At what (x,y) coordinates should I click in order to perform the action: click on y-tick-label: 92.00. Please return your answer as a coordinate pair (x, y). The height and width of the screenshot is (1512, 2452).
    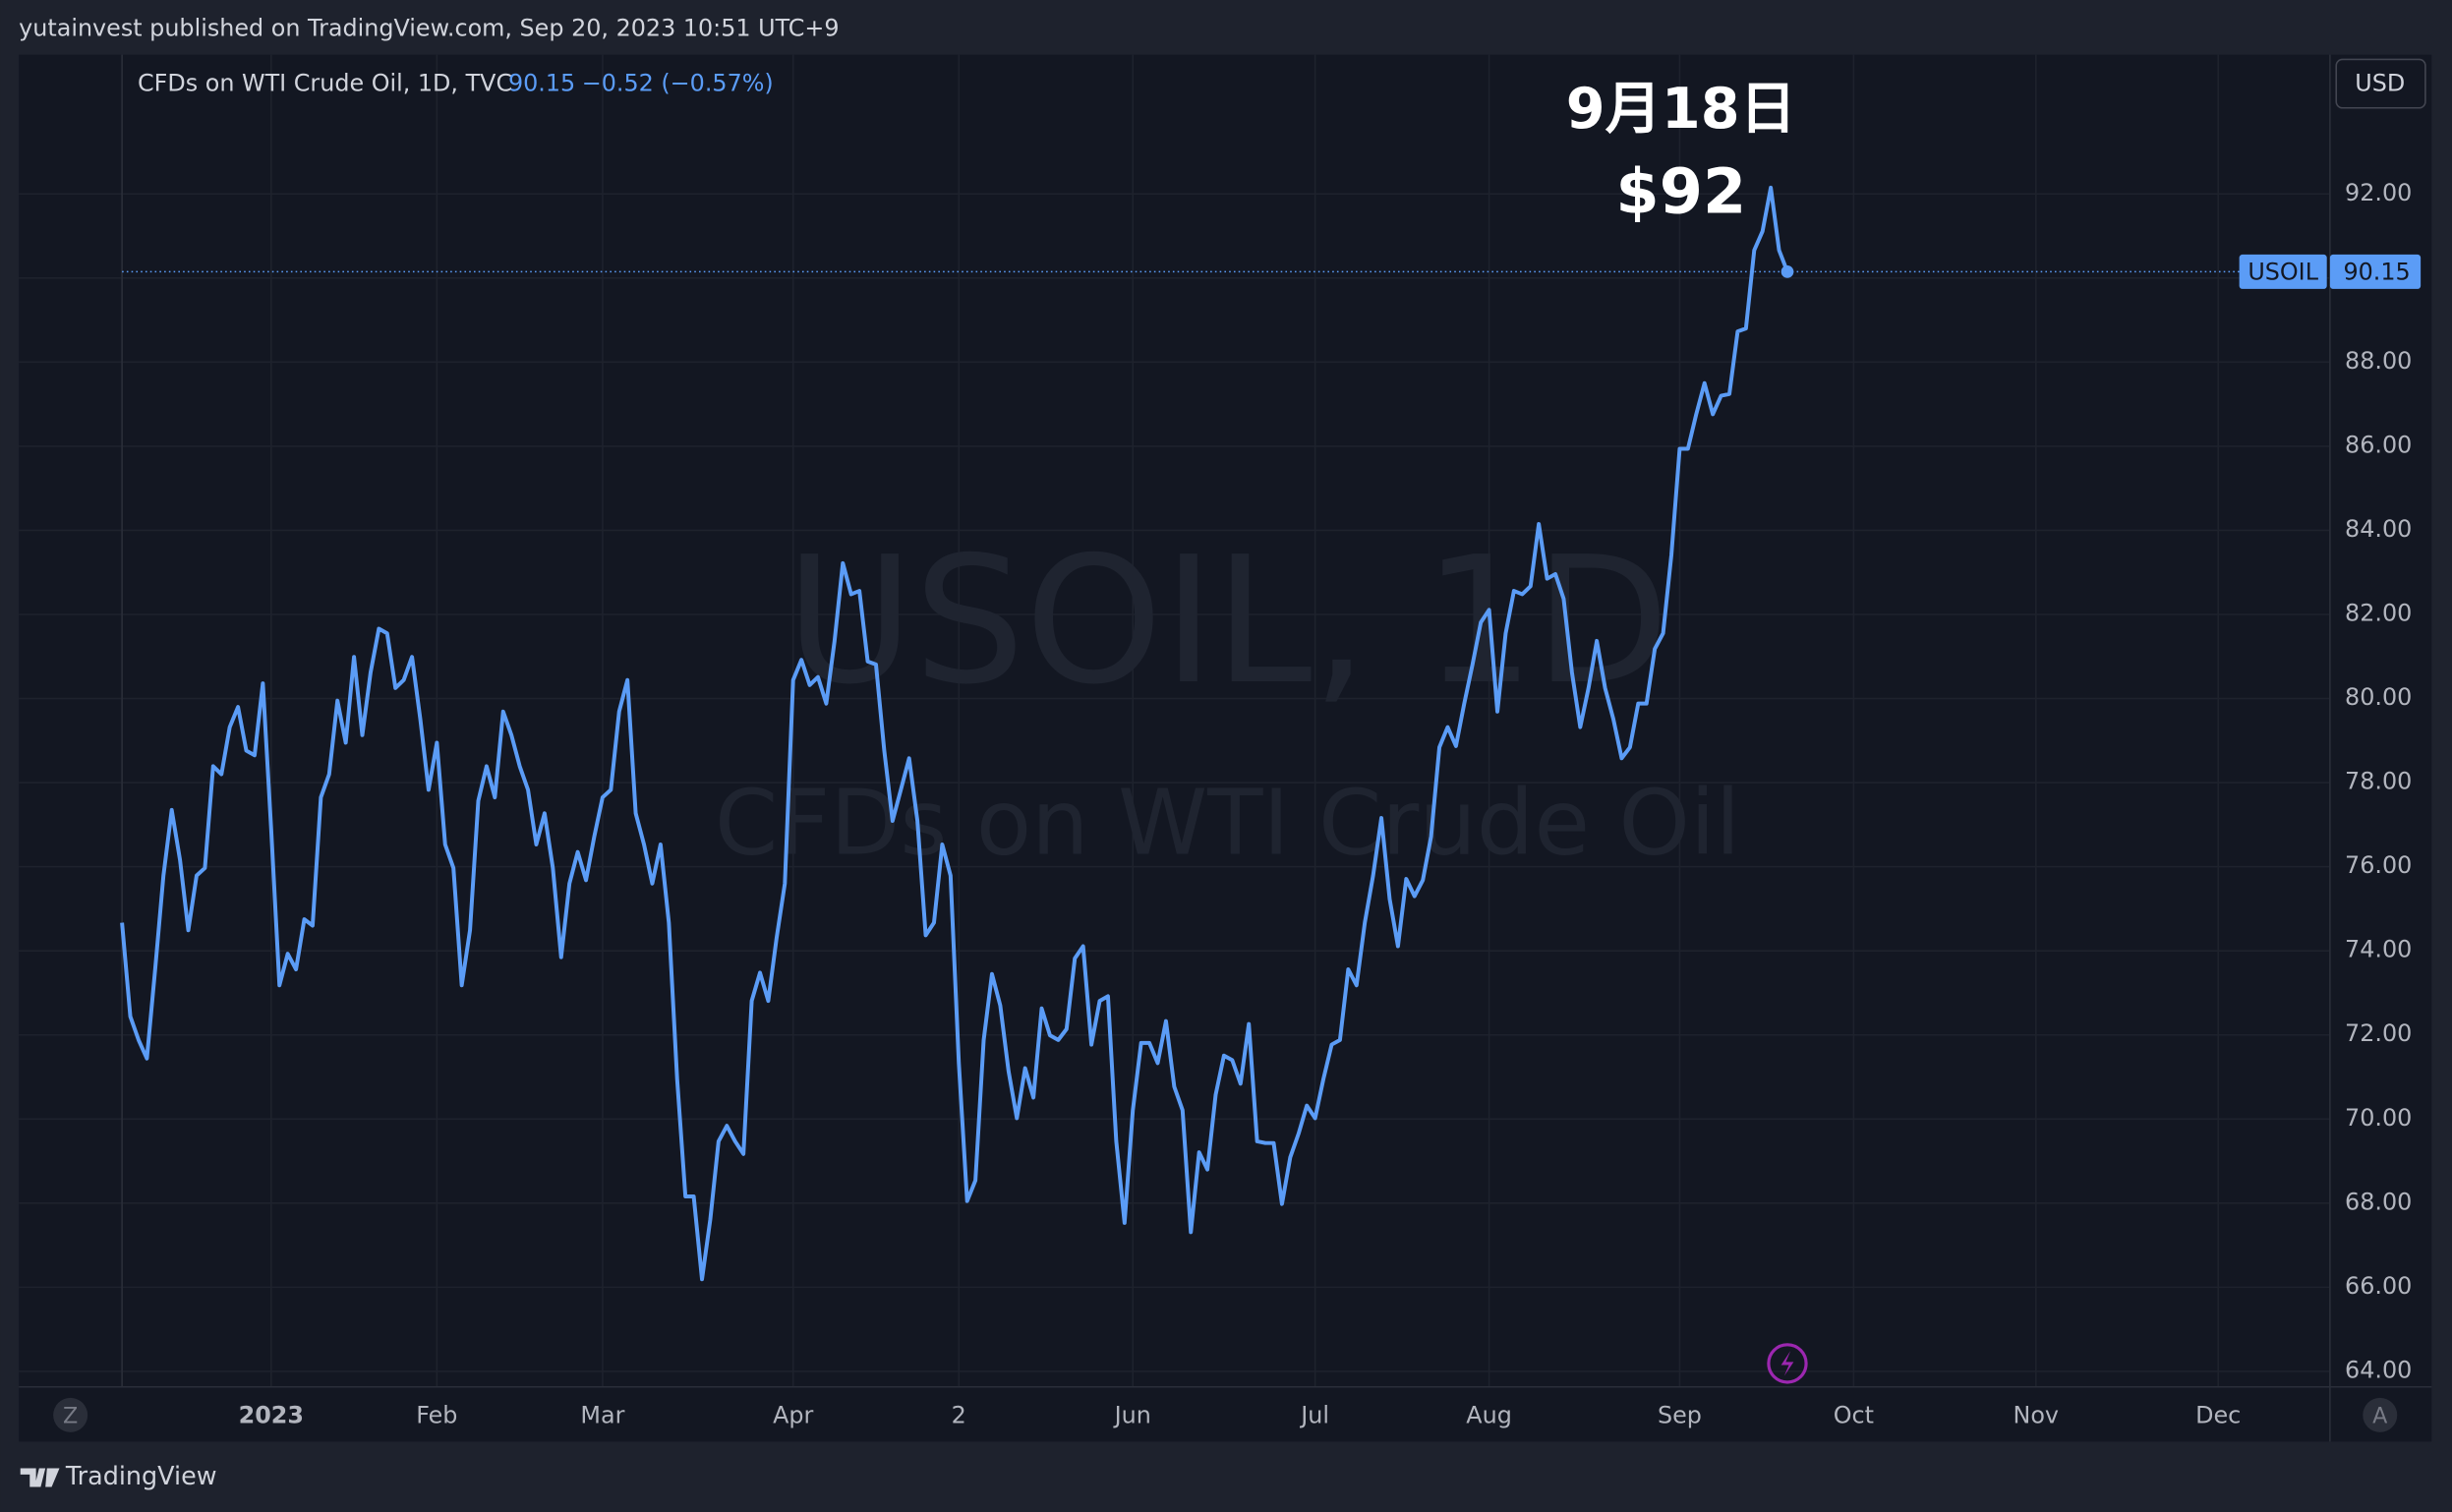
    Looking at the image, I should click on (2378, 192).